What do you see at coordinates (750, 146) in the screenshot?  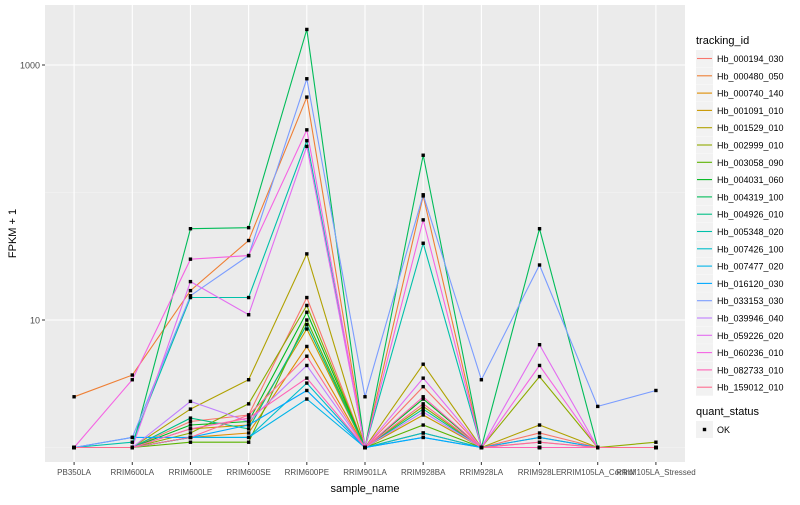 I see `legend-label: Hb_002999_010` at bounding box center [750, 146].